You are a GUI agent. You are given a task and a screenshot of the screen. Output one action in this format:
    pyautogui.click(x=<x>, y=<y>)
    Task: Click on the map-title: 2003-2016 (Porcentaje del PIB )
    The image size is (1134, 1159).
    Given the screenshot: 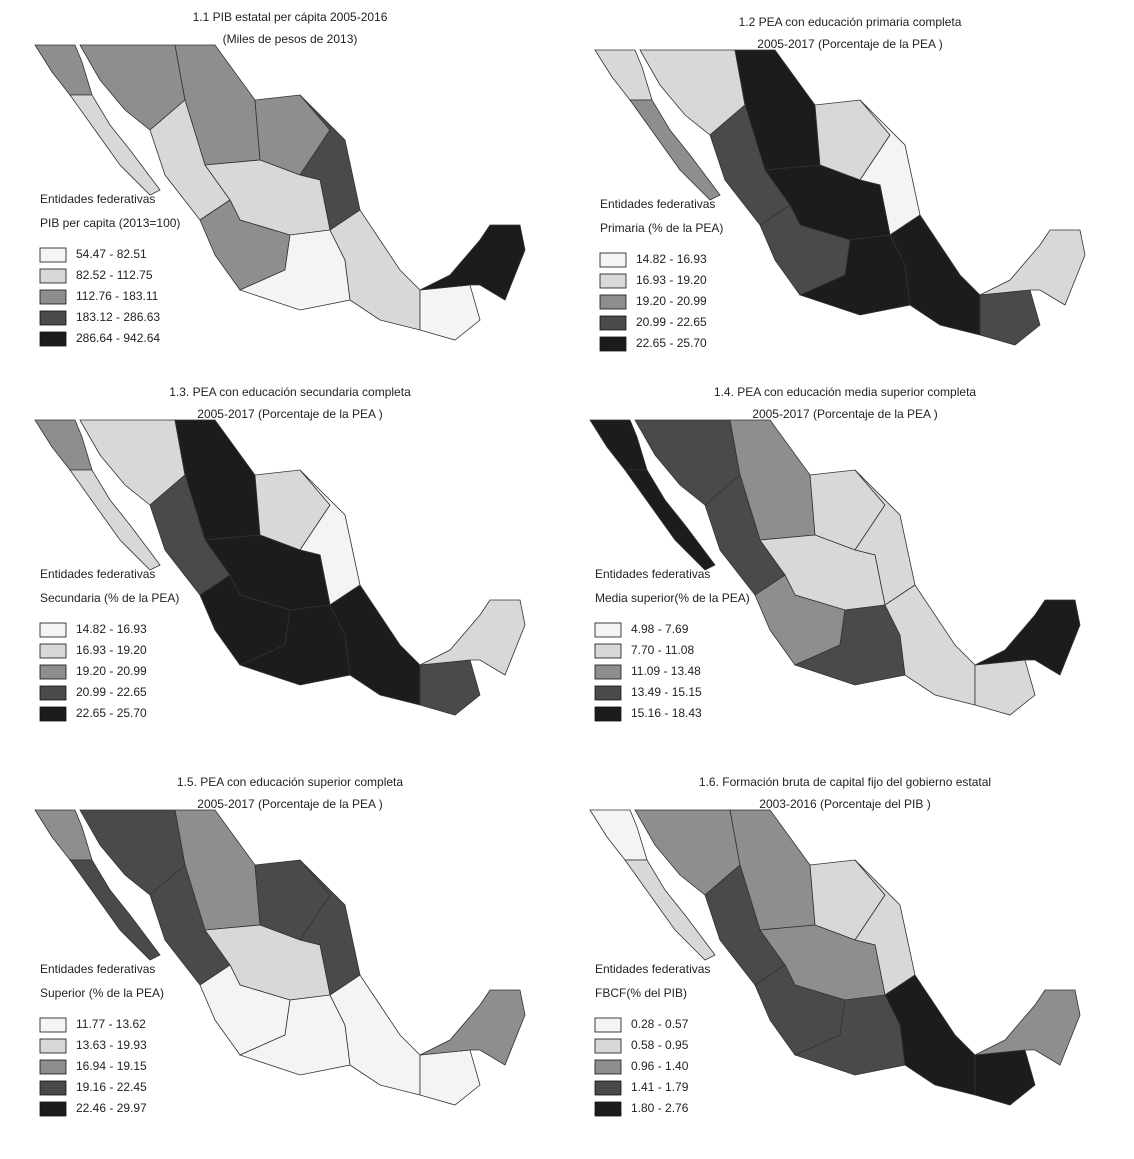 What is the action you would take?
    pyautogui.click(x=844, y=804)
    